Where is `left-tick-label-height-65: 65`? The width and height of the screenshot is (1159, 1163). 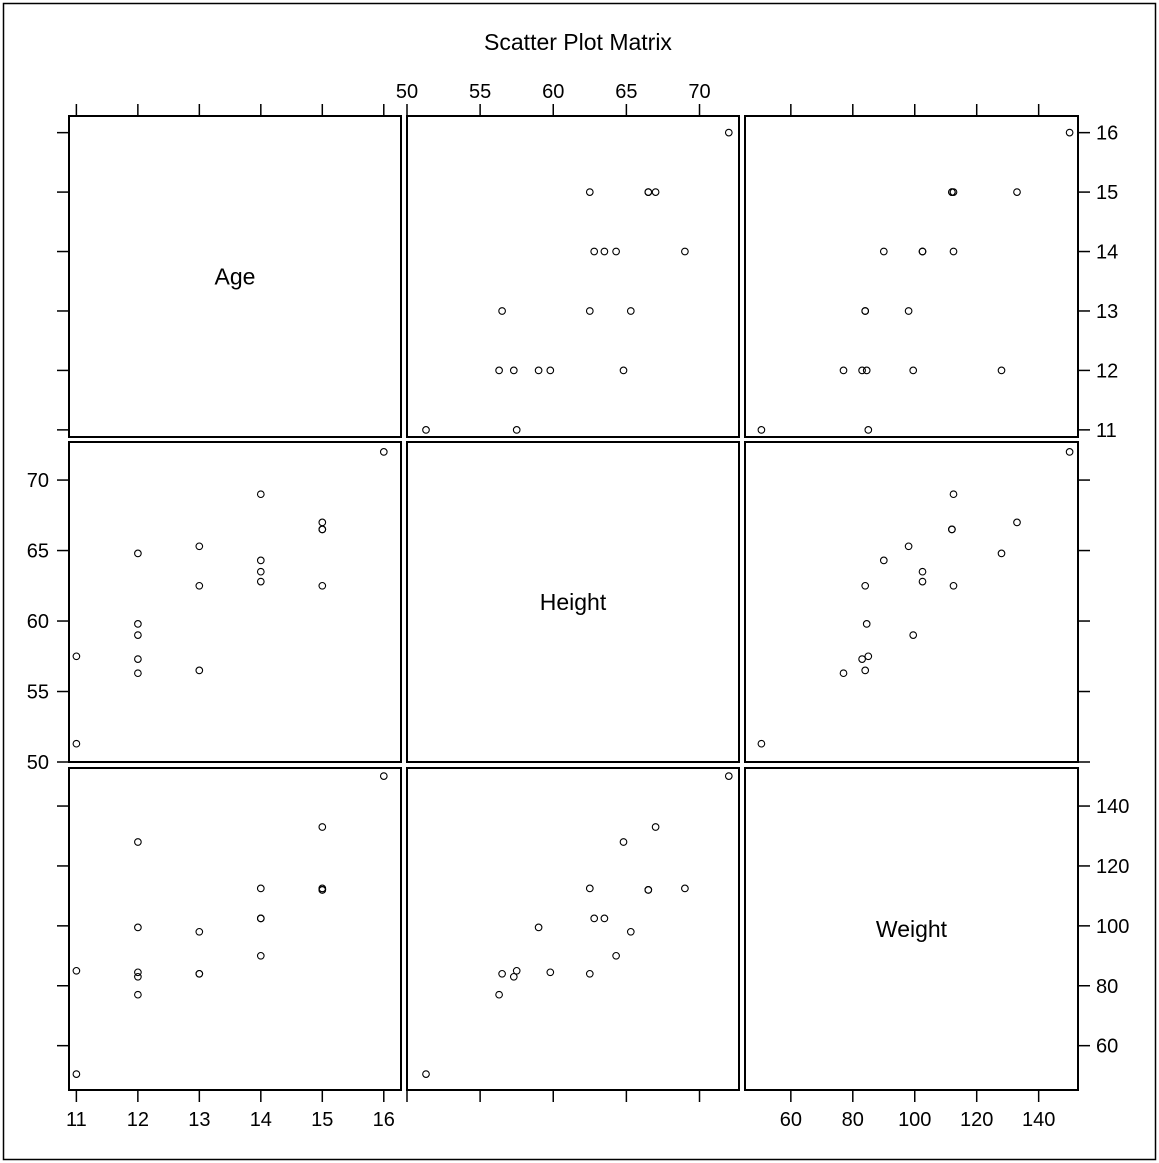 left-tick-label-height-65: 65 is located at coordinates (38, 552).